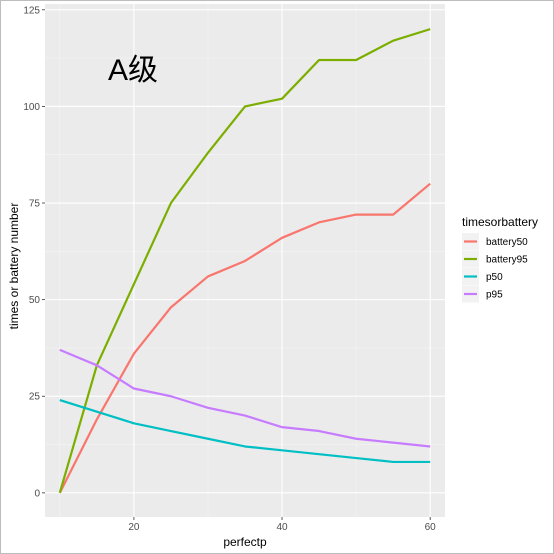  Describe the element at coordinates (494, 295) in the screenshot. I see `legend-label-p95: p95` at that location.